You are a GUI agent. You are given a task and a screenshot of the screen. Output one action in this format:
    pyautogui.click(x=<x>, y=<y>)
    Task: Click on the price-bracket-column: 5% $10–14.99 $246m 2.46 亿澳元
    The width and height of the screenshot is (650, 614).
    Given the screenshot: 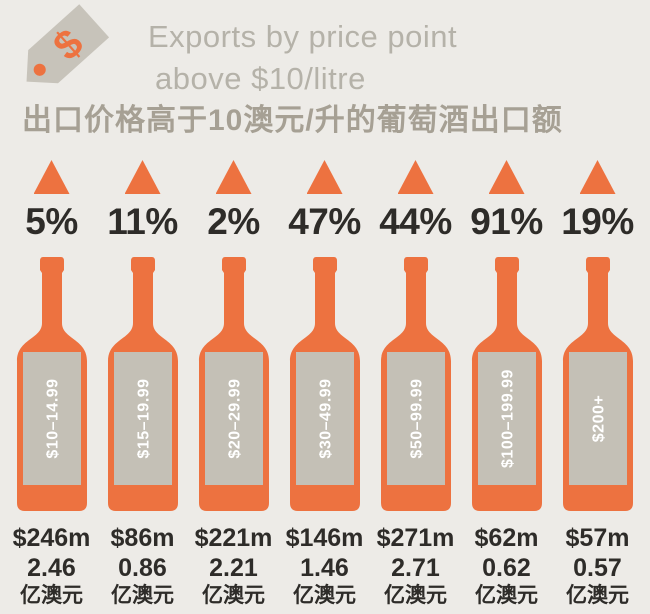 What is the action you would take?
    pyautogui.click(x=51, y=384)
    